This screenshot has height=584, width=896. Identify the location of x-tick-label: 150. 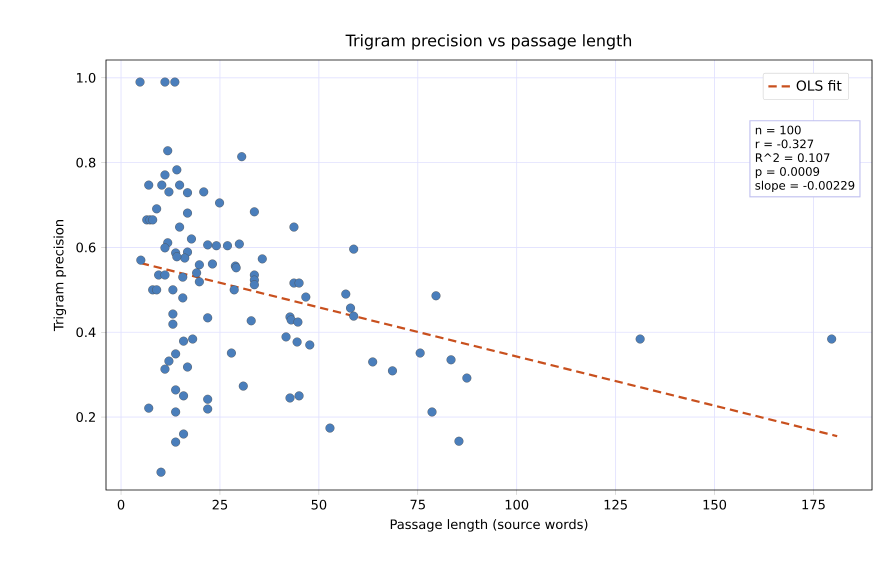
(715, 505).